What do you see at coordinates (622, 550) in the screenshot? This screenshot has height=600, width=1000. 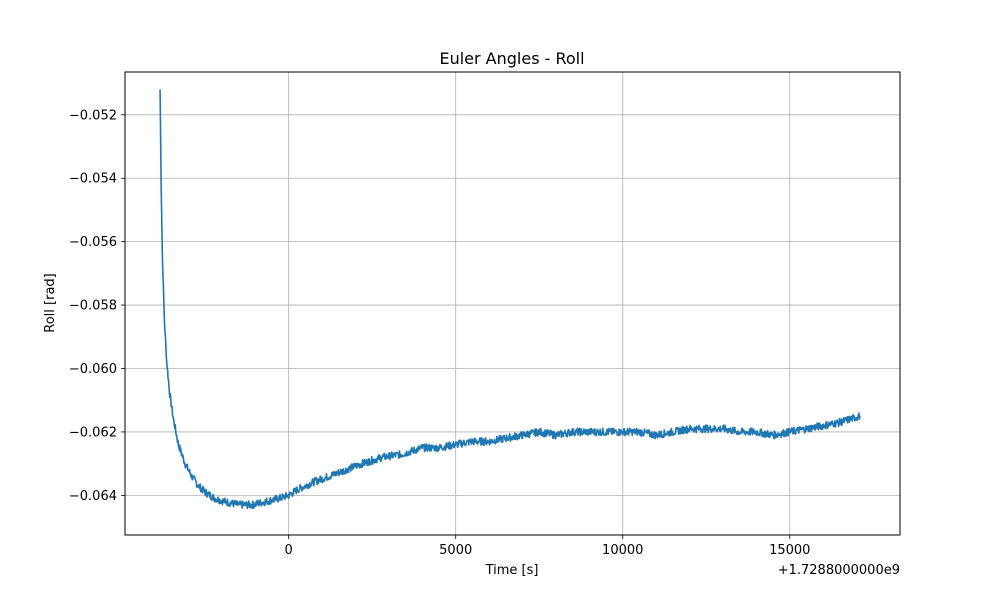 I see `x-tick-label: 10000` at bounding box center [622, 550].